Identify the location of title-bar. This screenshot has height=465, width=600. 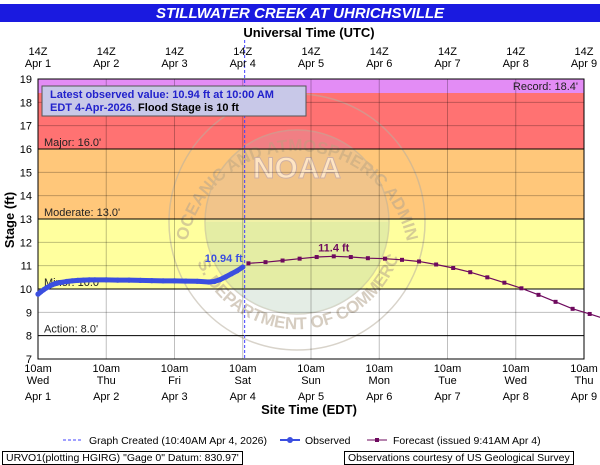
(300, 13).